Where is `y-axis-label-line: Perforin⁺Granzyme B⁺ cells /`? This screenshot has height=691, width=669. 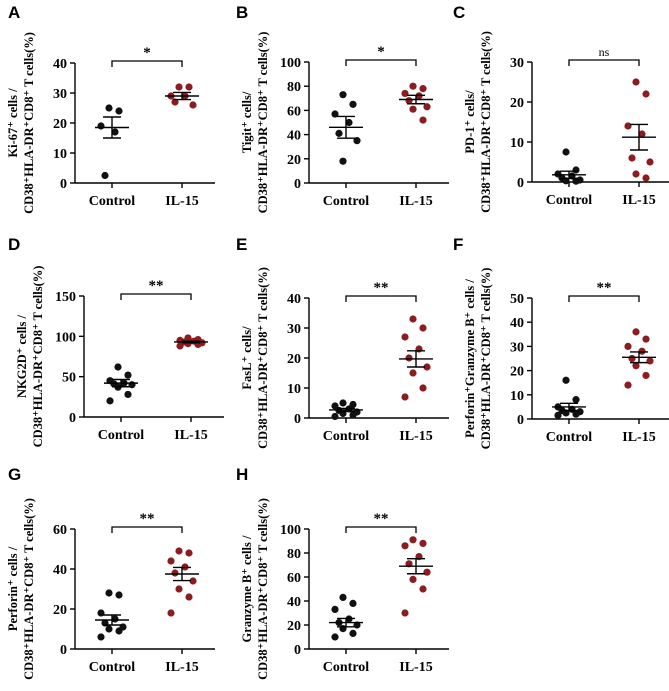 y-axis-label-line: Perforin⁺Granzyme B⁺ cells / is located at coordinates (470, 358).